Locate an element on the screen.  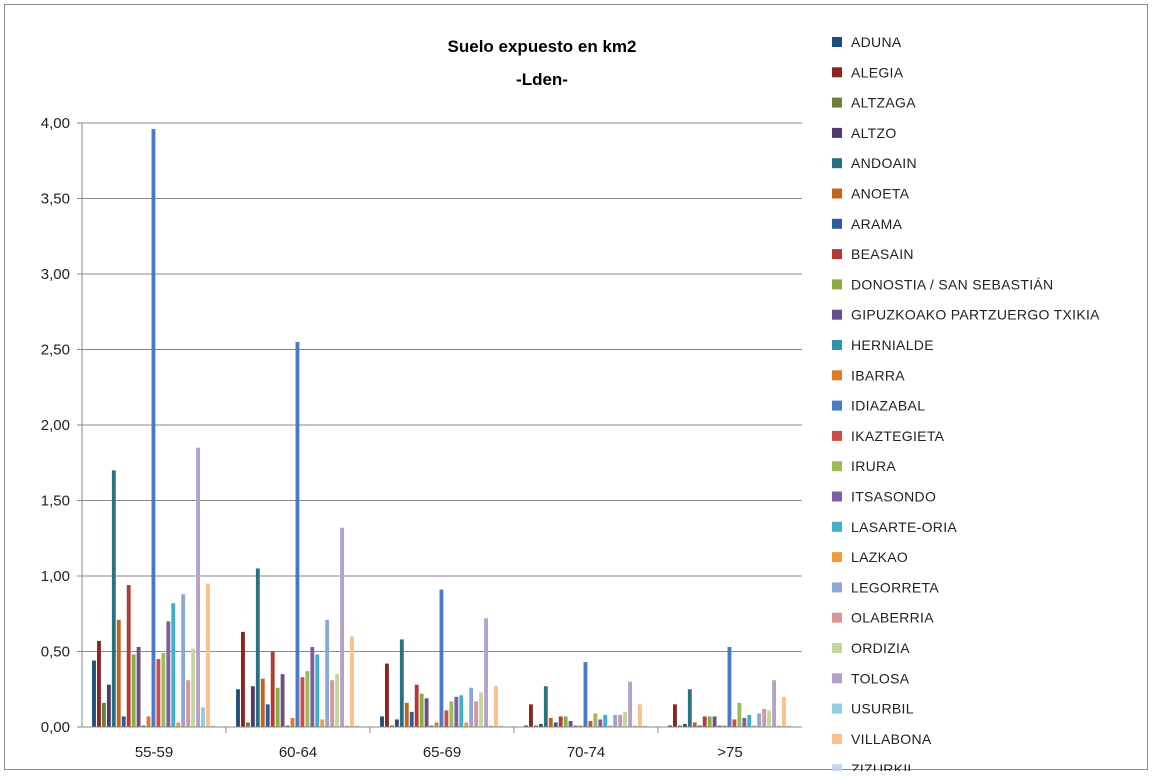
chart-subtitle: -Lden- is located at coordinates (542, 79).